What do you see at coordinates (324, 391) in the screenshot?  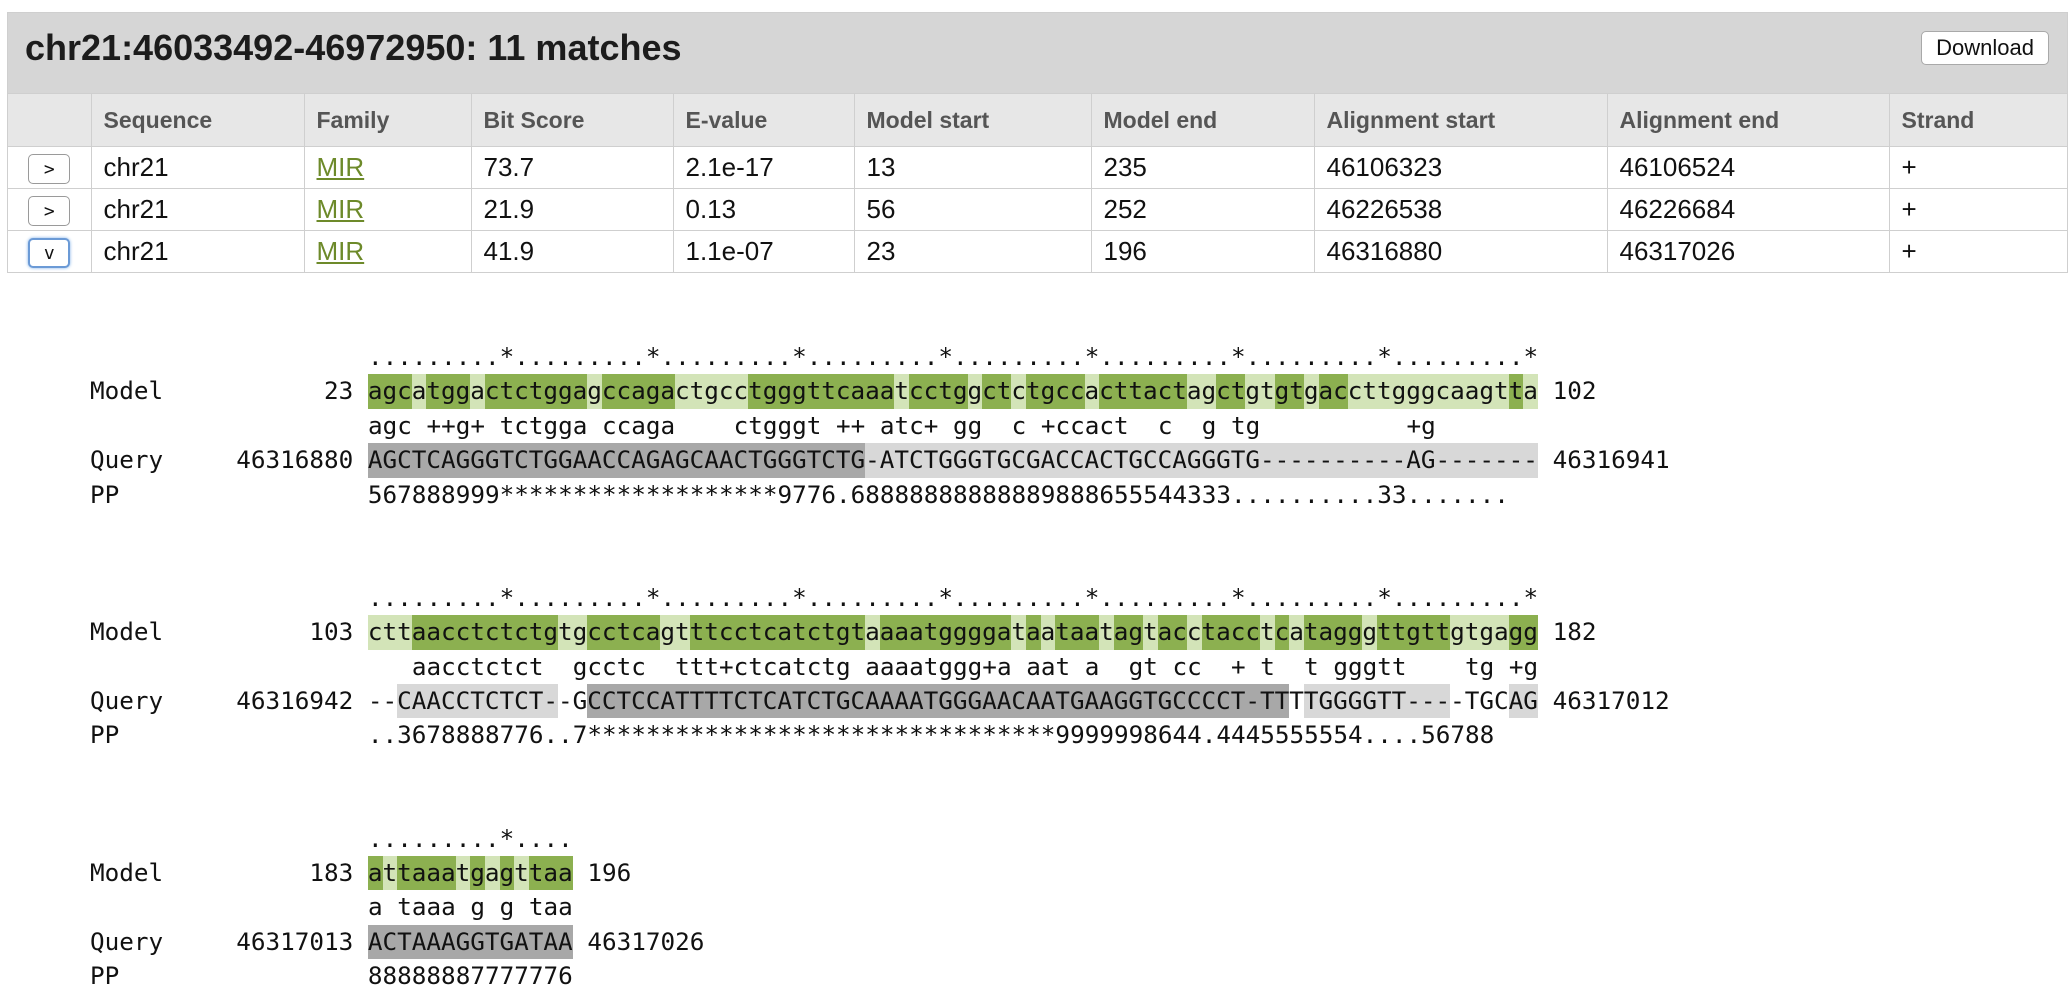 I see `model-start: 23` at bounding box center [324, 391].